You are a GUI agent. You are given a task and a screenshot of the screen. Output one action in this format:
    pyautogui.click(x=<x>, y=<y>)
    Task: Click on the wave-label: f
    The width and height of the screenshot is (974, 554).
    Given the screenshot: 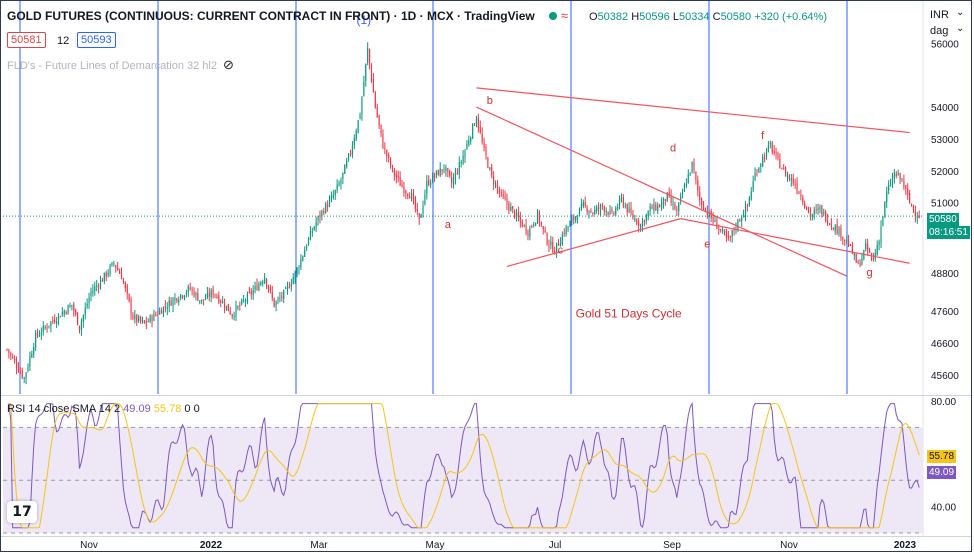 What is the action you would take?
    pyautogui.click(x=763, y=136)
    